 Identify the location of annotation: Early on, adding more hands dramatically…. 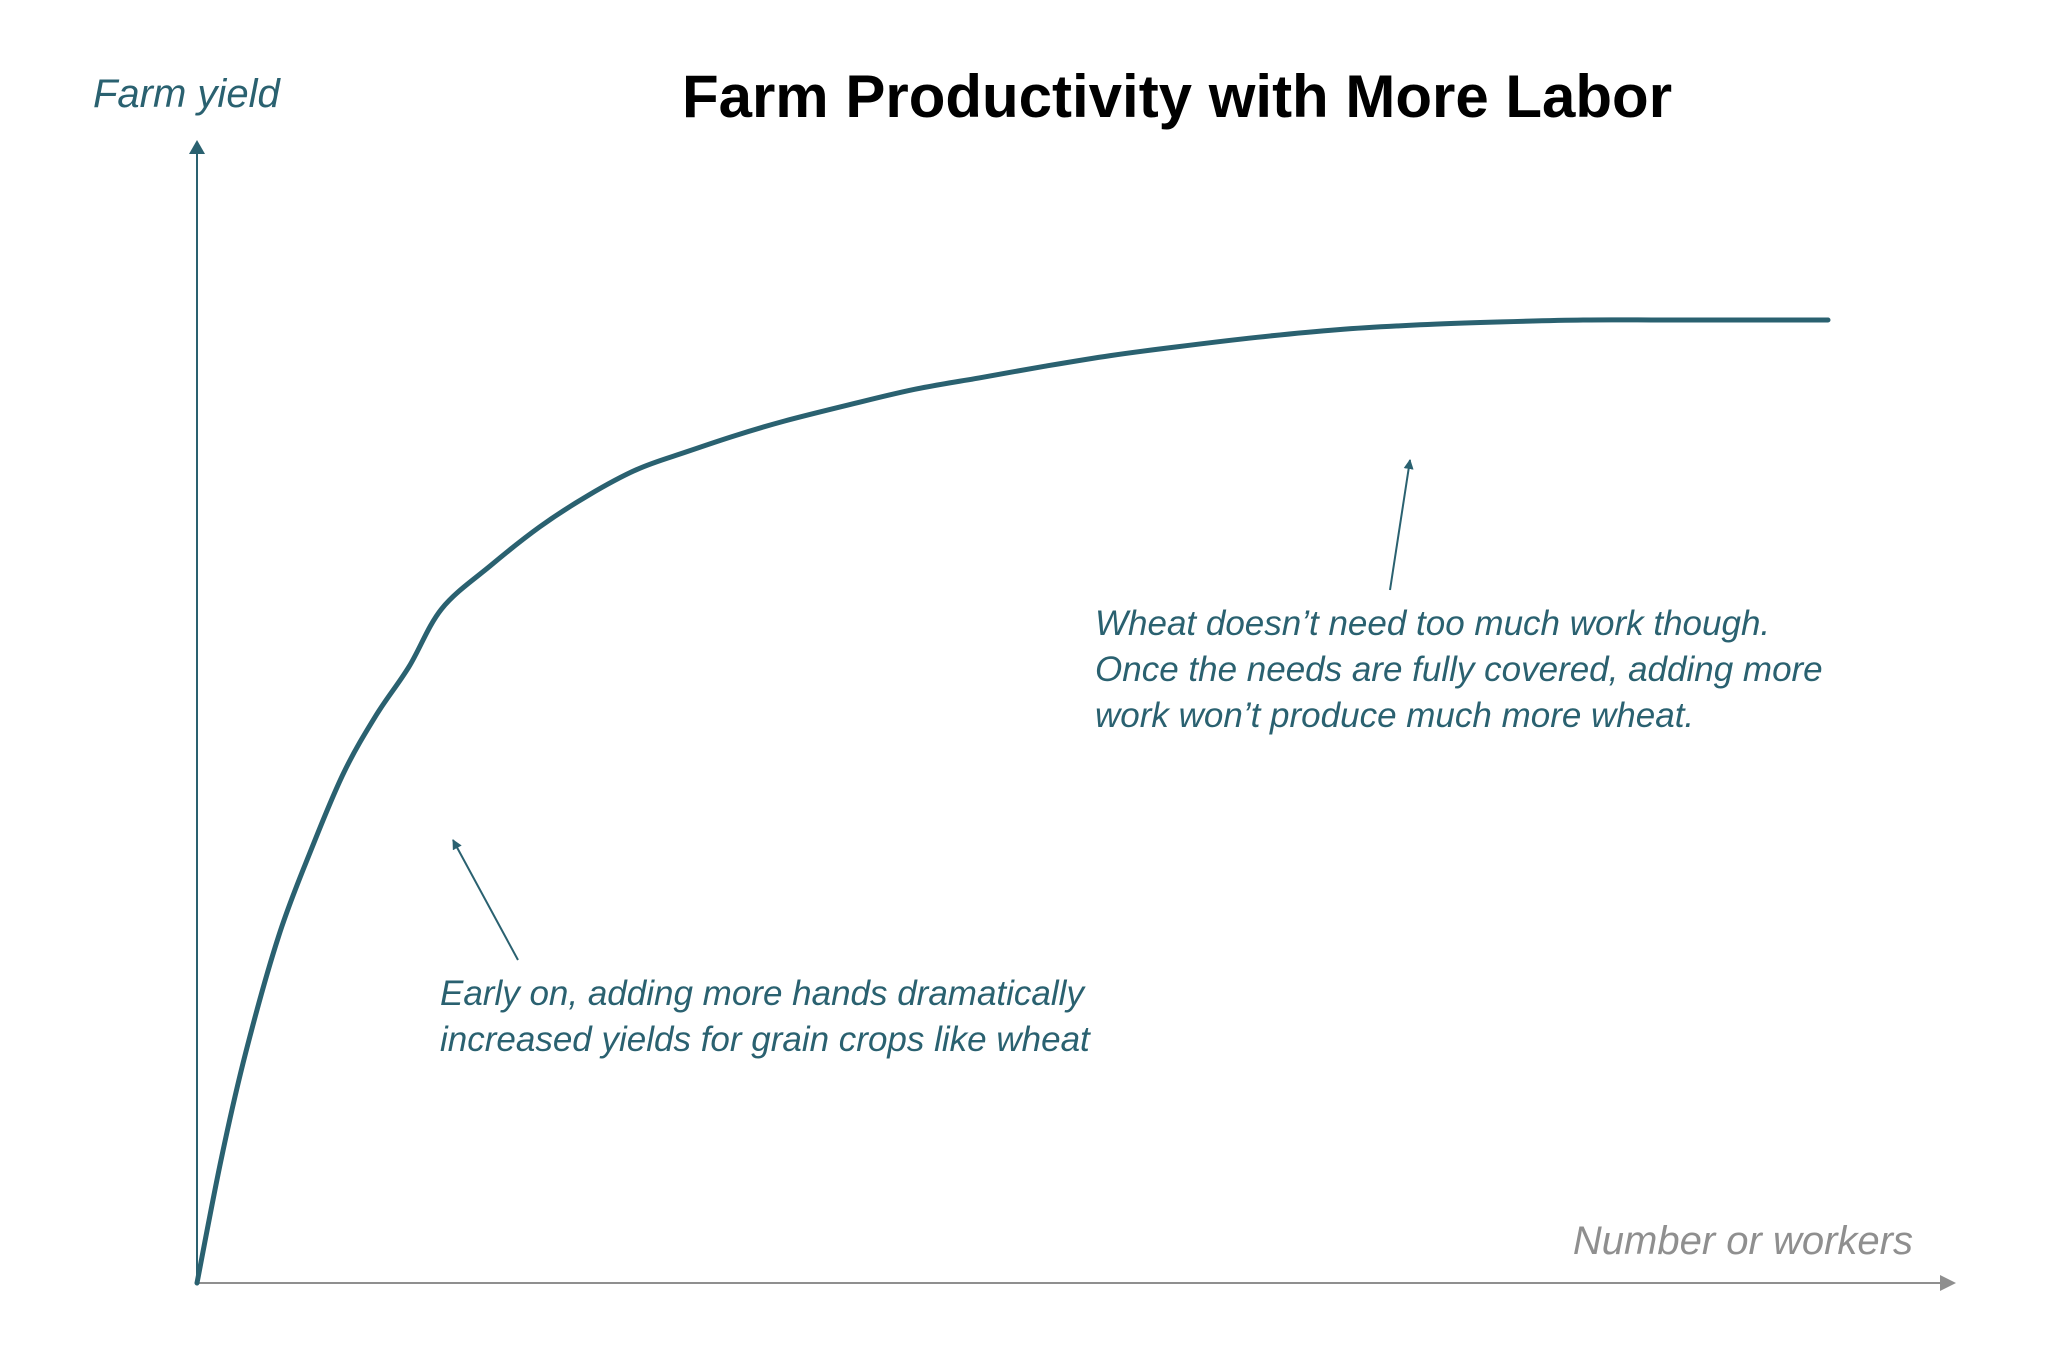
(765, 949).